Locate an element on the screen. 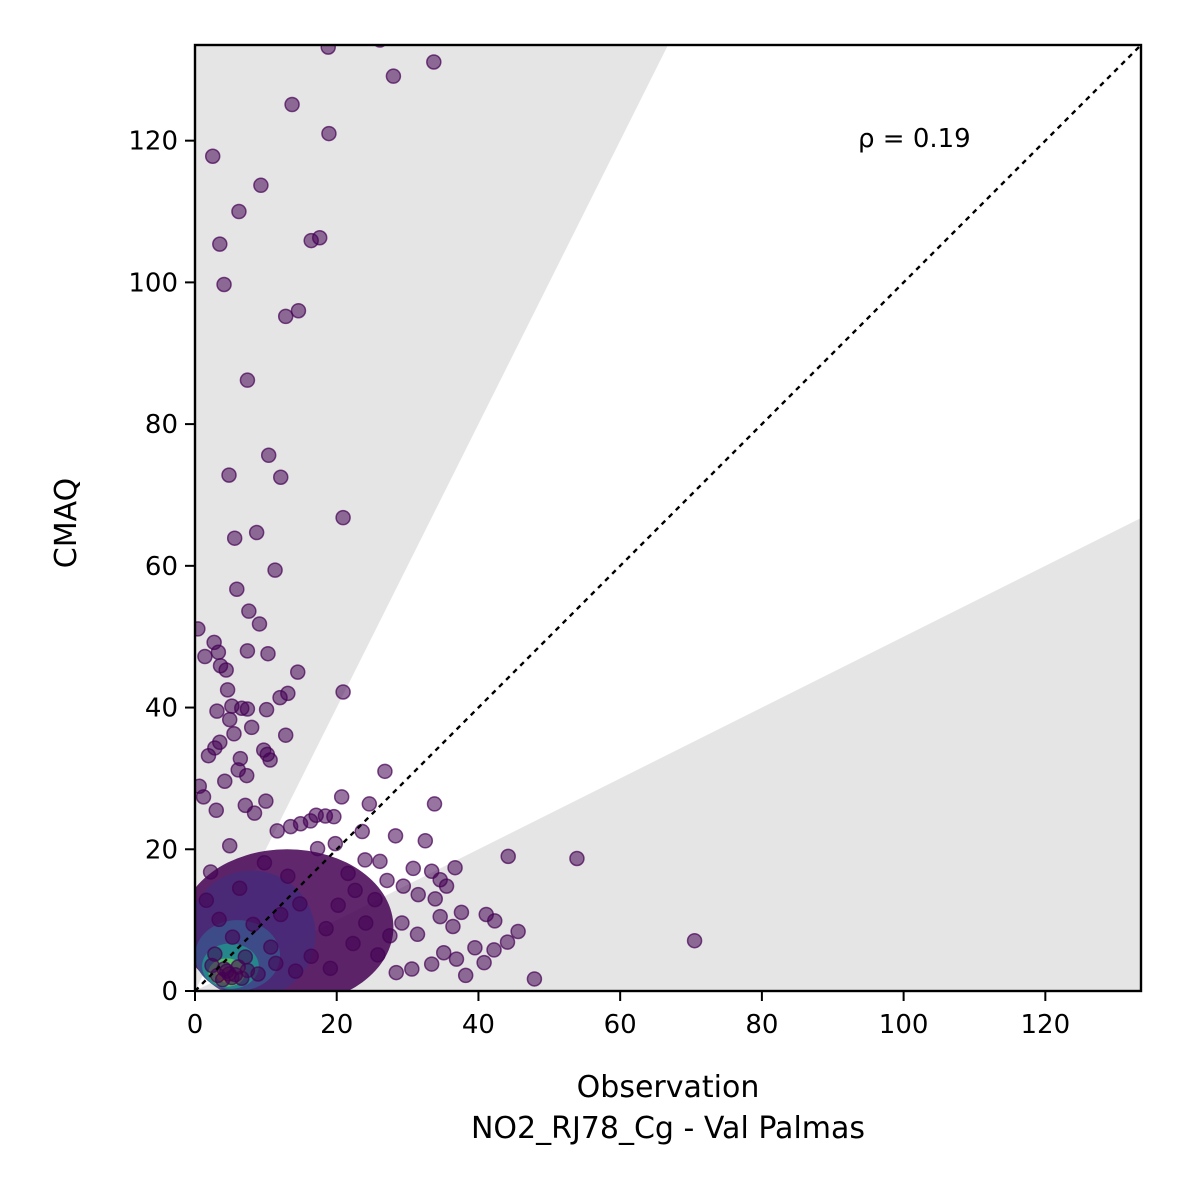  y-tick-label: 60 is located at coordinates (161, 567).